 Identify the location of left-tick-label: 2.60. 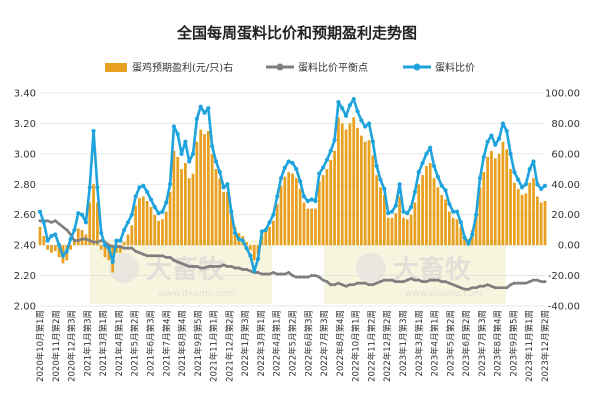
(25, 215).